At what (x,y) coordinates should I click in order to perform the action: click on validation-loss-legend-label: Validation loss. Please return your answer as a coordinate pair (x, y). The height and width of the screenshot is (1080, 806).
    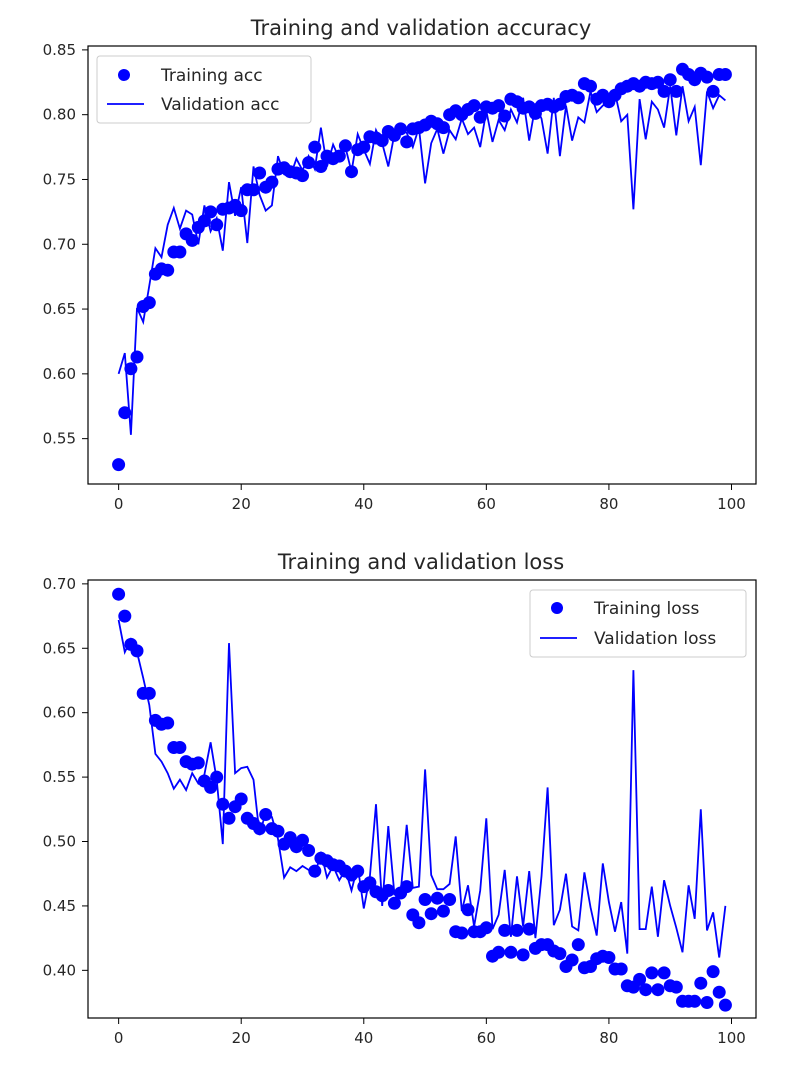
    Looking at the image, I should click on (655, 639).